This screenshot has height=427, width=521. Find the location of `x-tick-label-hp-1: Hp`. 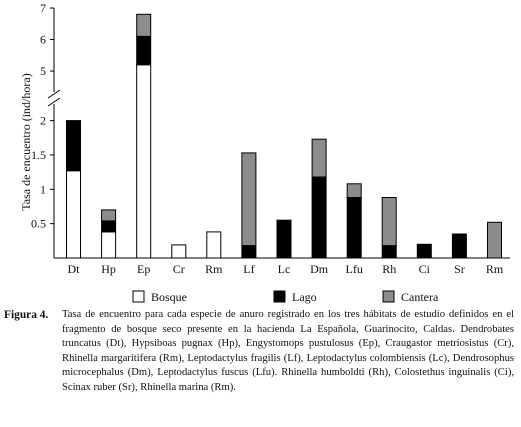

x-tick-label-hp-1: Hp is located at coordinates (108, 269).